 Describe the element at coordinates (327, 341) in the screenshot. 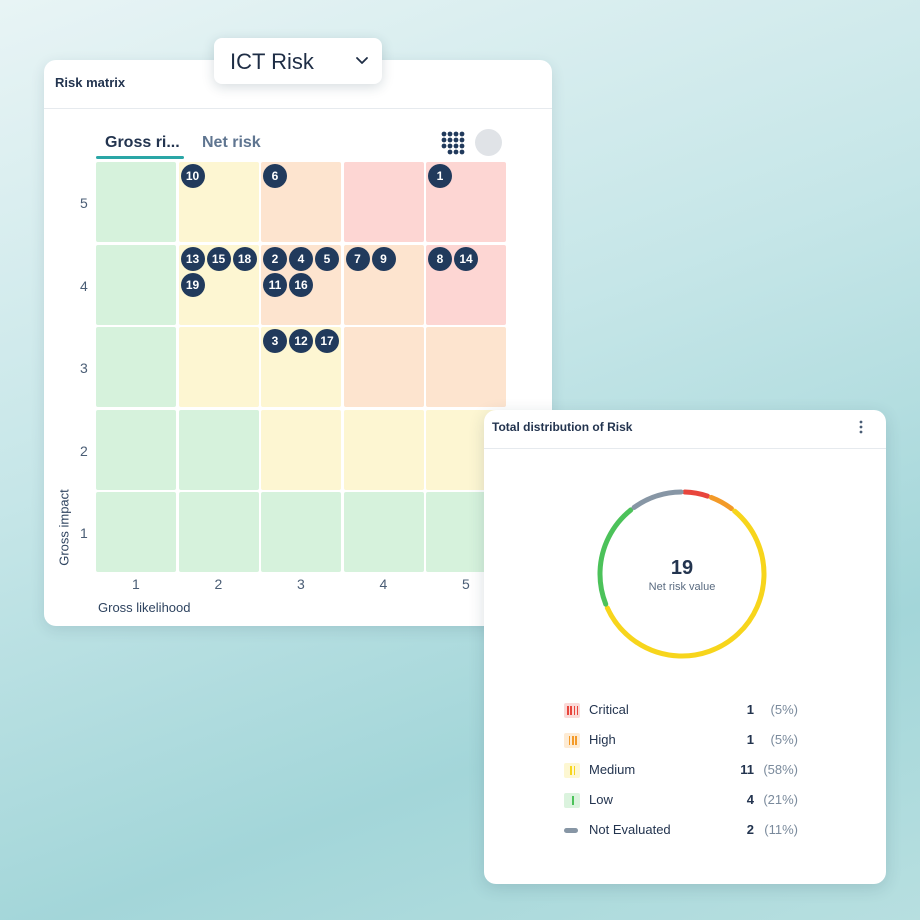

I see `risk-marker: 17` at that location.